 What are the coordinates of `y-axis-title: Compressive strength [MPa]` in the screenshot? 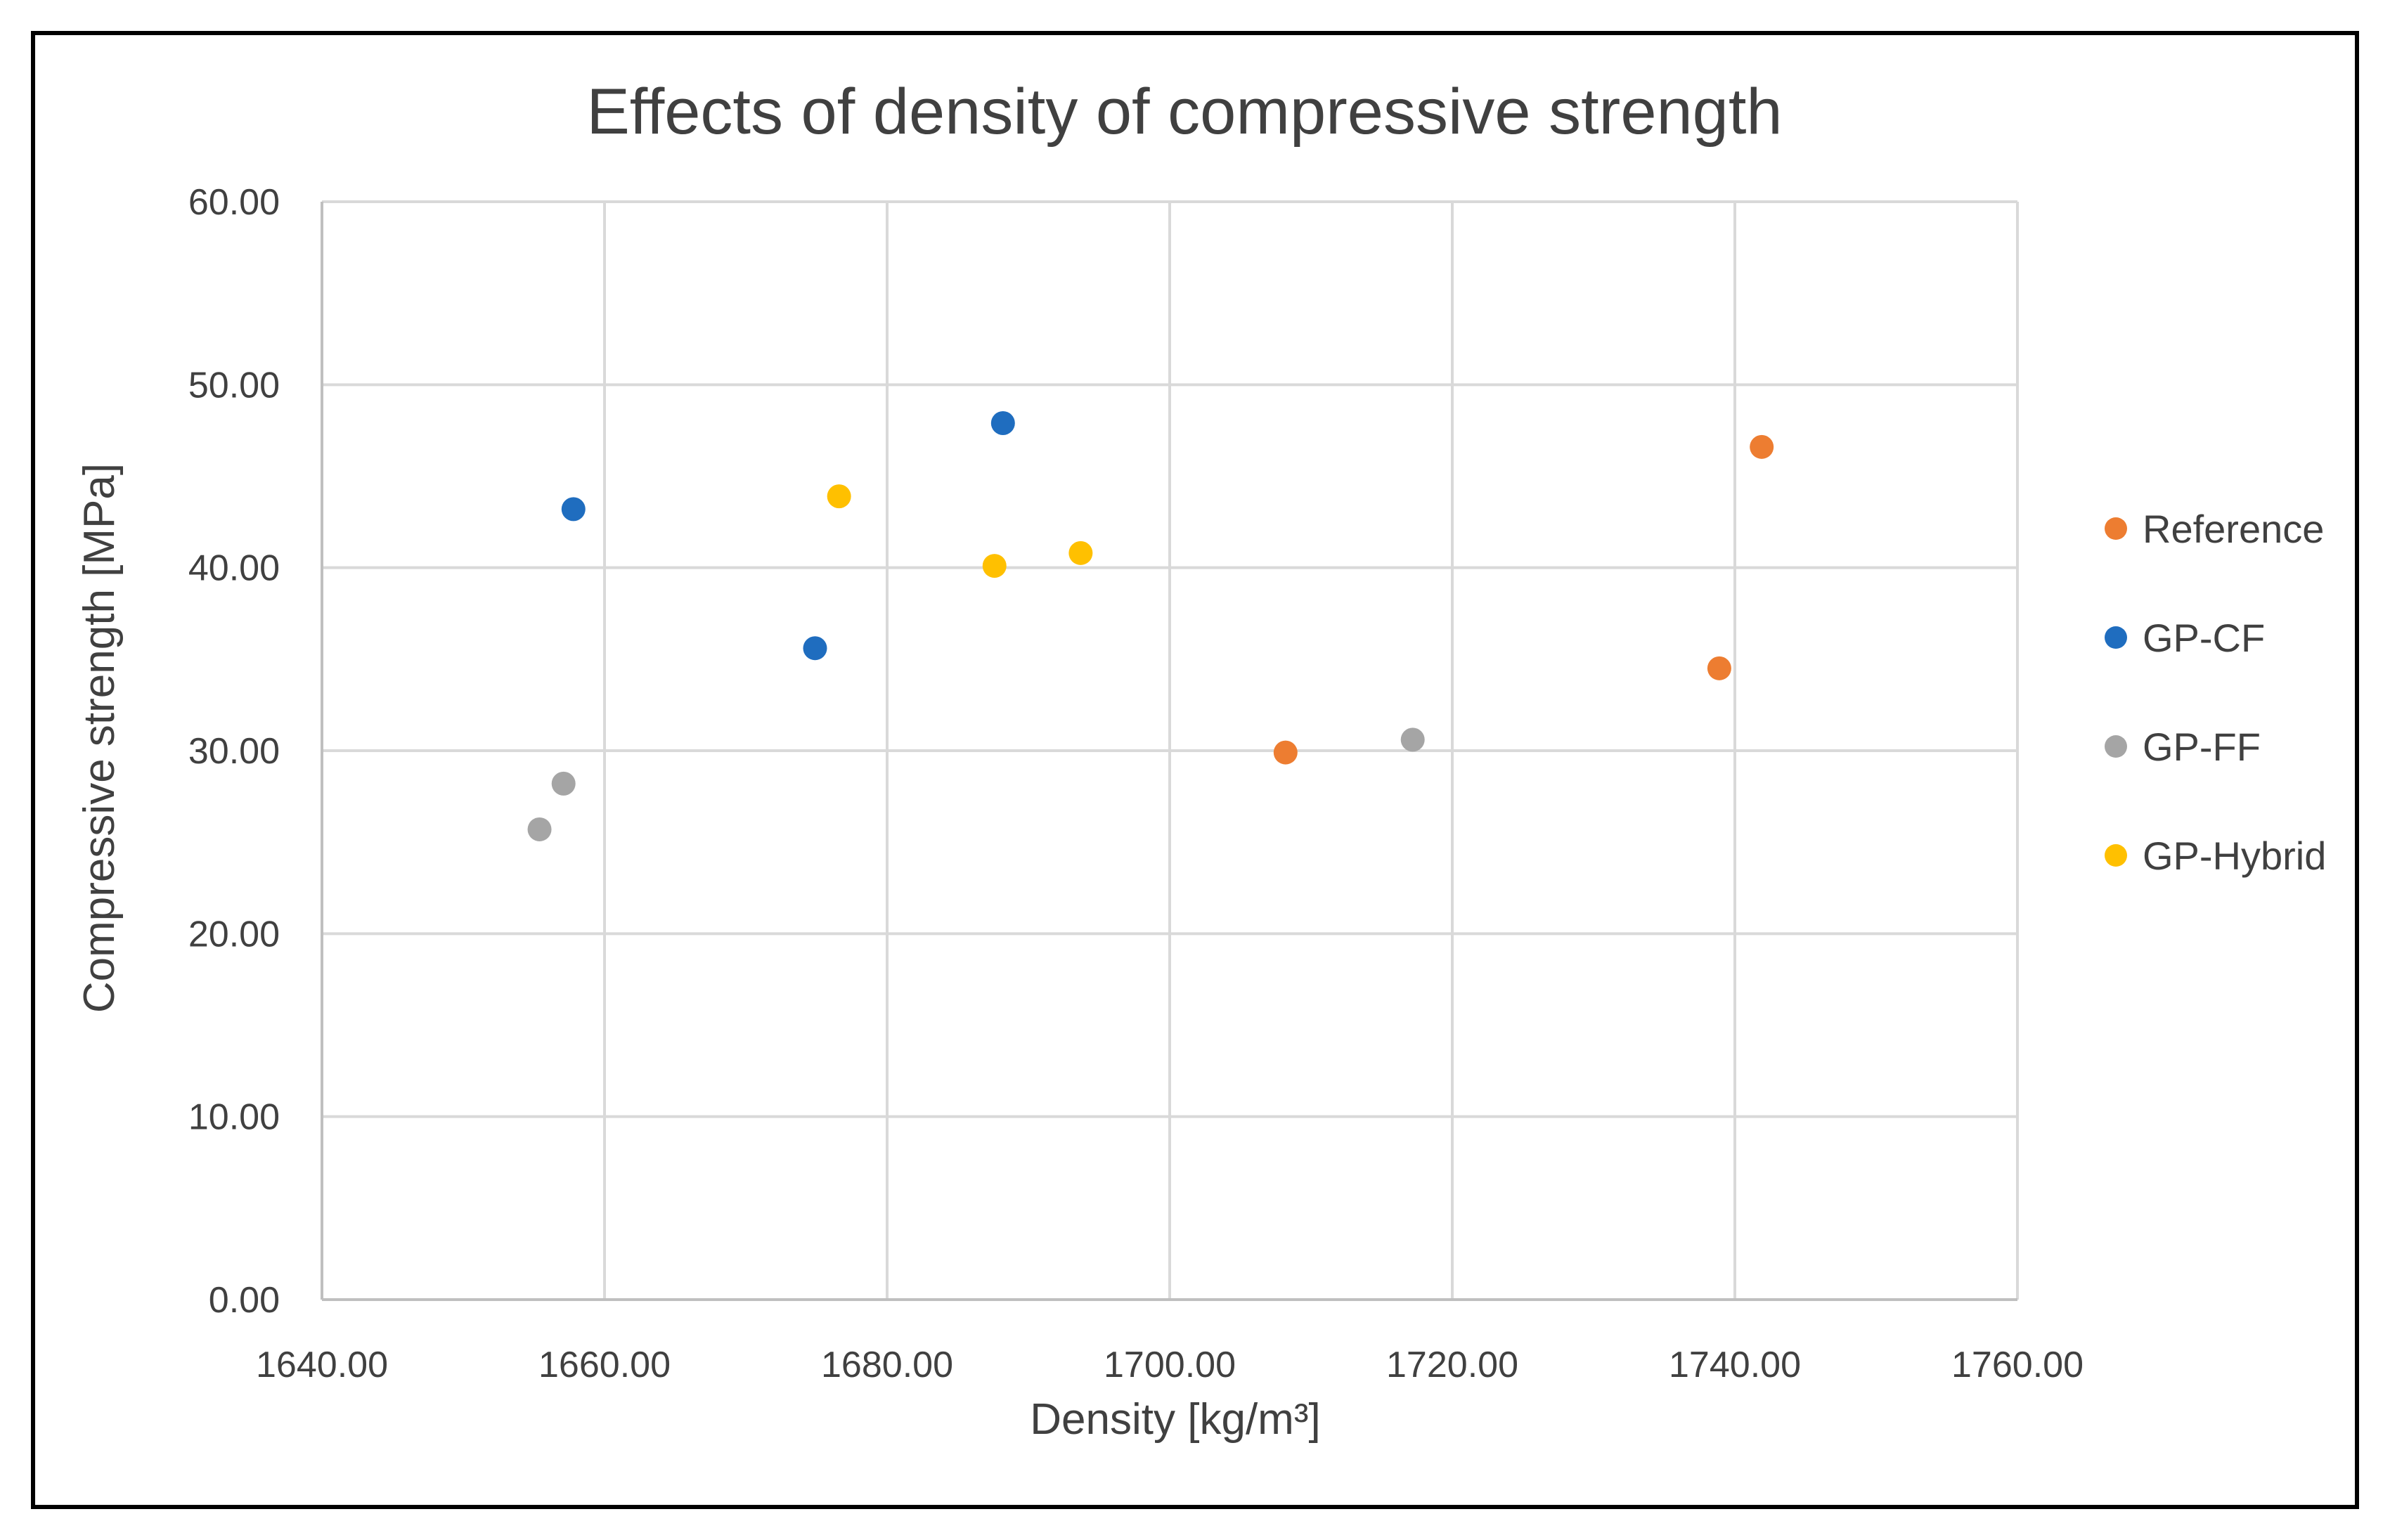 It's located at (99, 738).